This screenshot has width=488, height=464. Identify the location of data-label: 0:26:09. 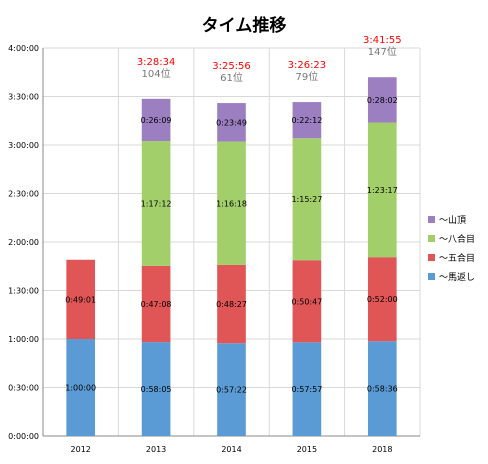
(156, 120).